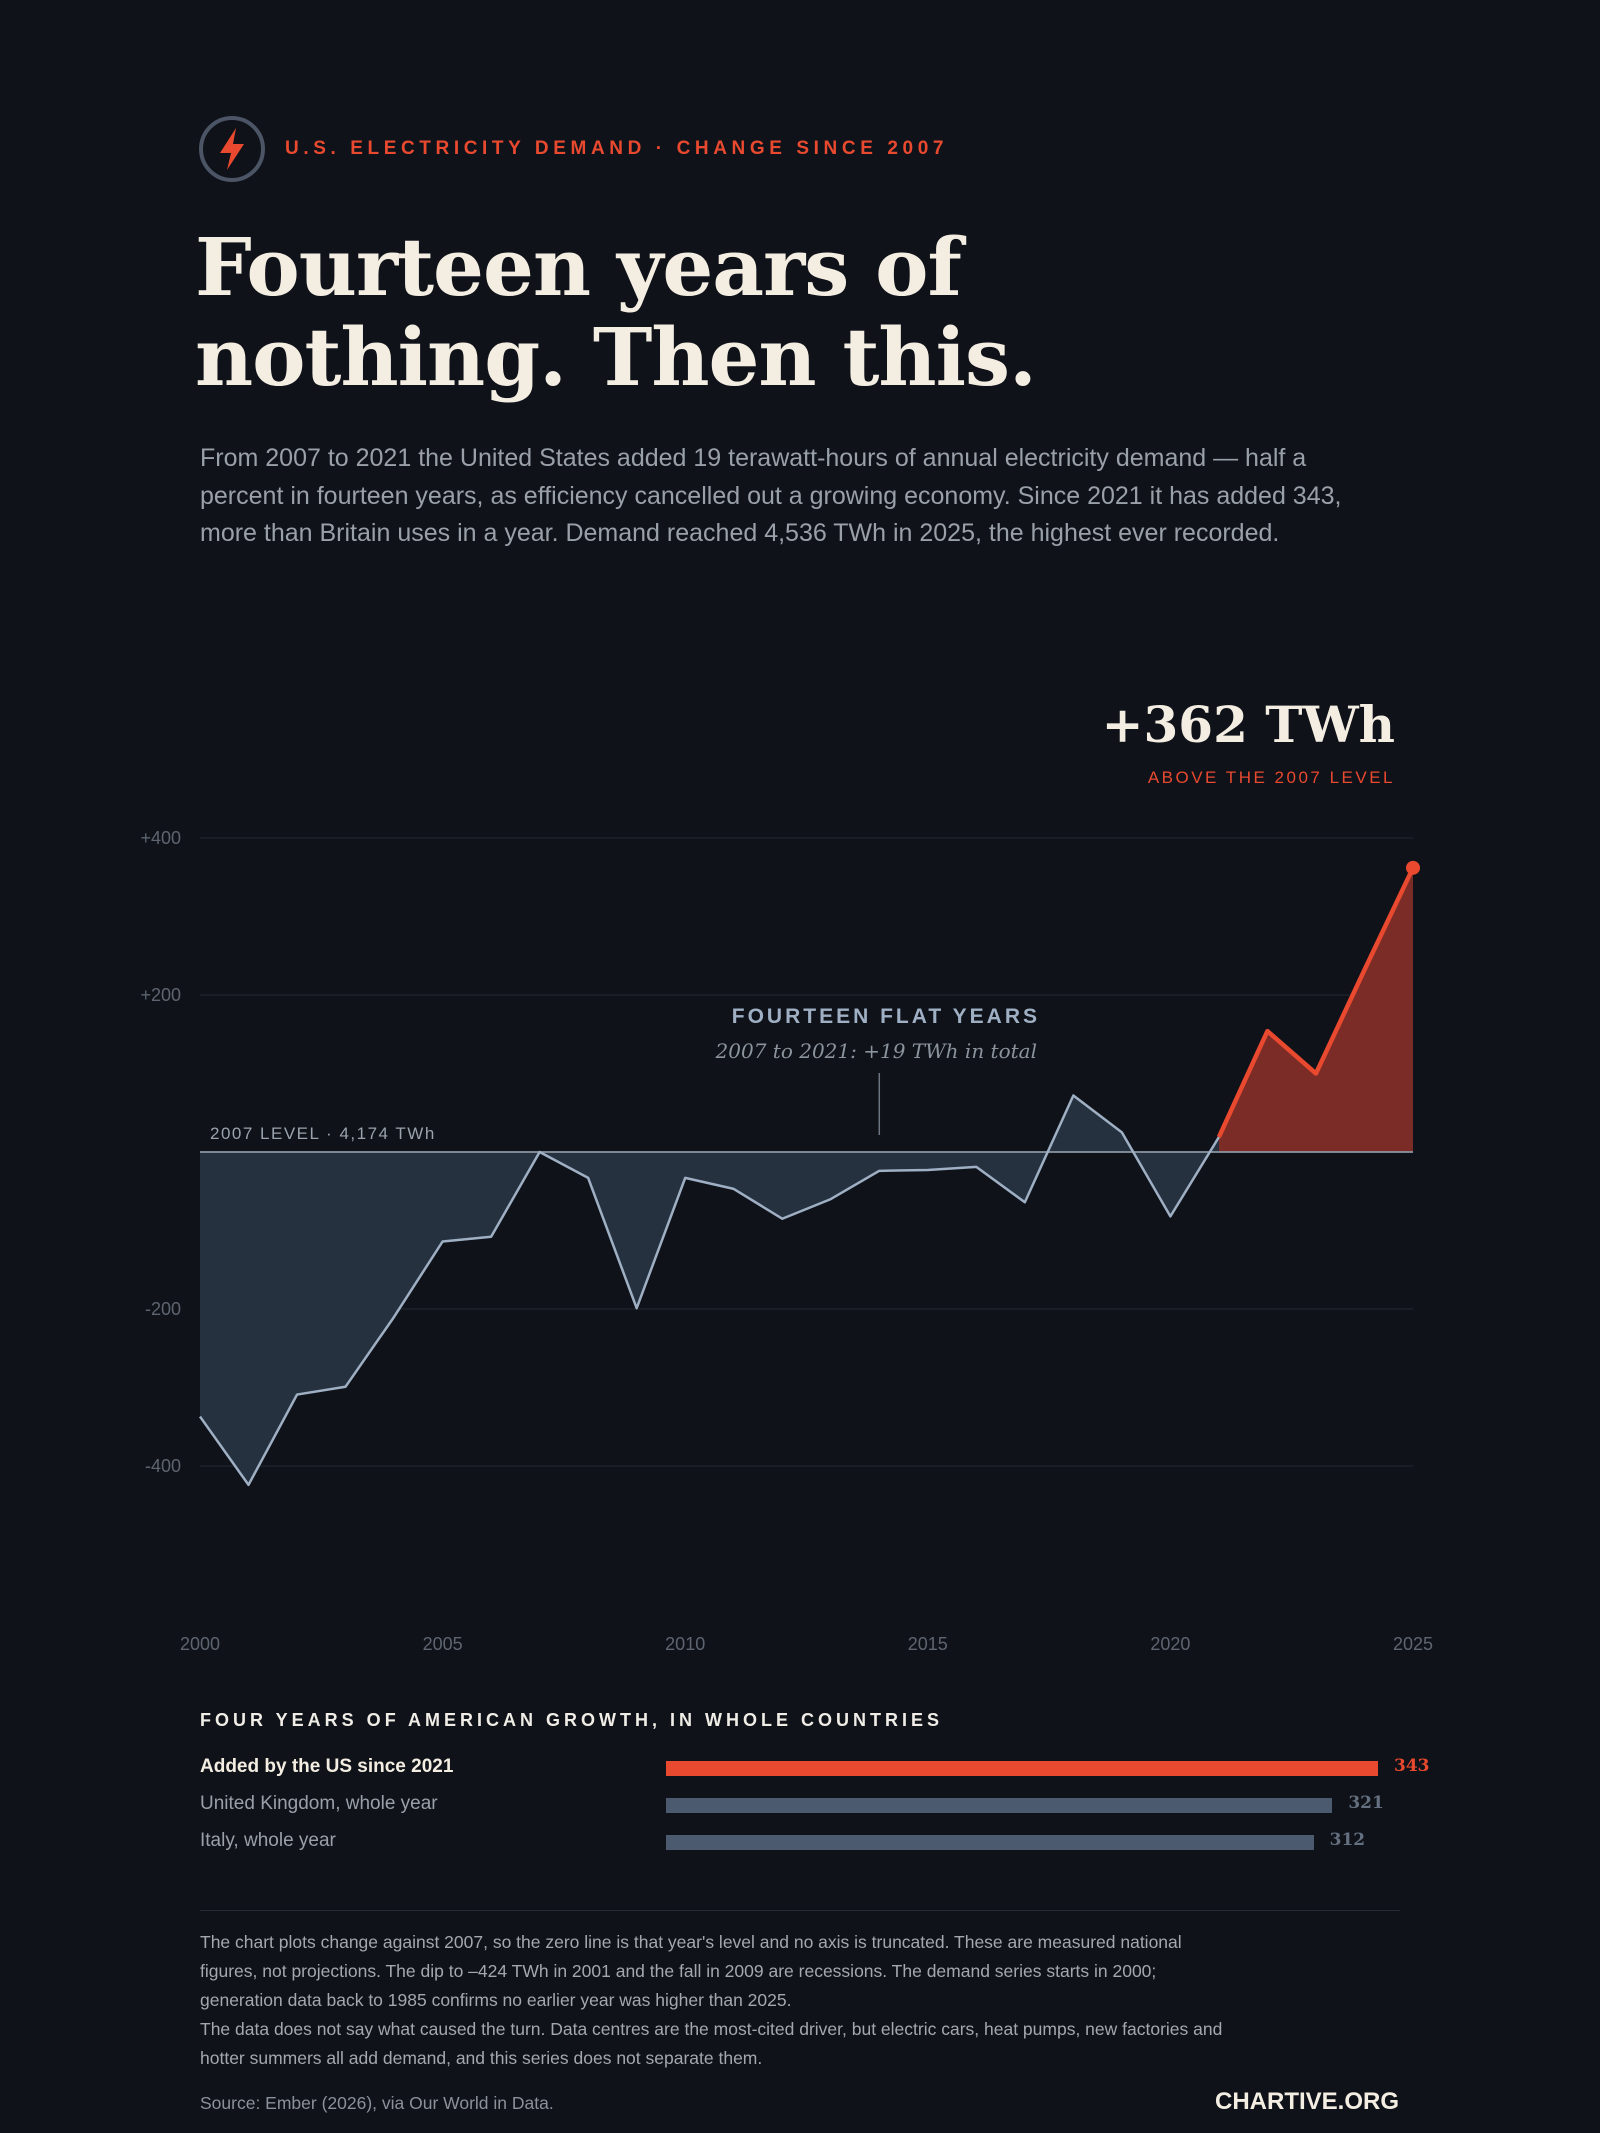 This screenshot has height=2133, width=1600. Describe the element at coordinates (327, 1766) in the screenshot. I see `comparison-row-label: Added by the US since 2021` at that location.